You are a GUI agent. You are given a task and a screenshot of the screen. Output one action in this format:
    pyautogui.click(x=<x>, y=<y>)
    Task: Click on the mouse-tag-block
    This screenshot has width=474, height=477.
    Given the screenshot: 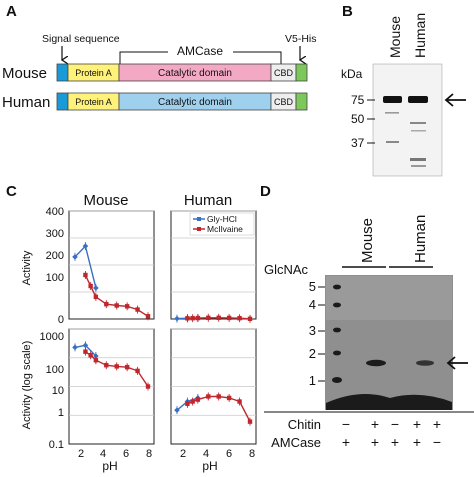 What is the action you would take?
    pyautogui.click(x=301, y=72)
    